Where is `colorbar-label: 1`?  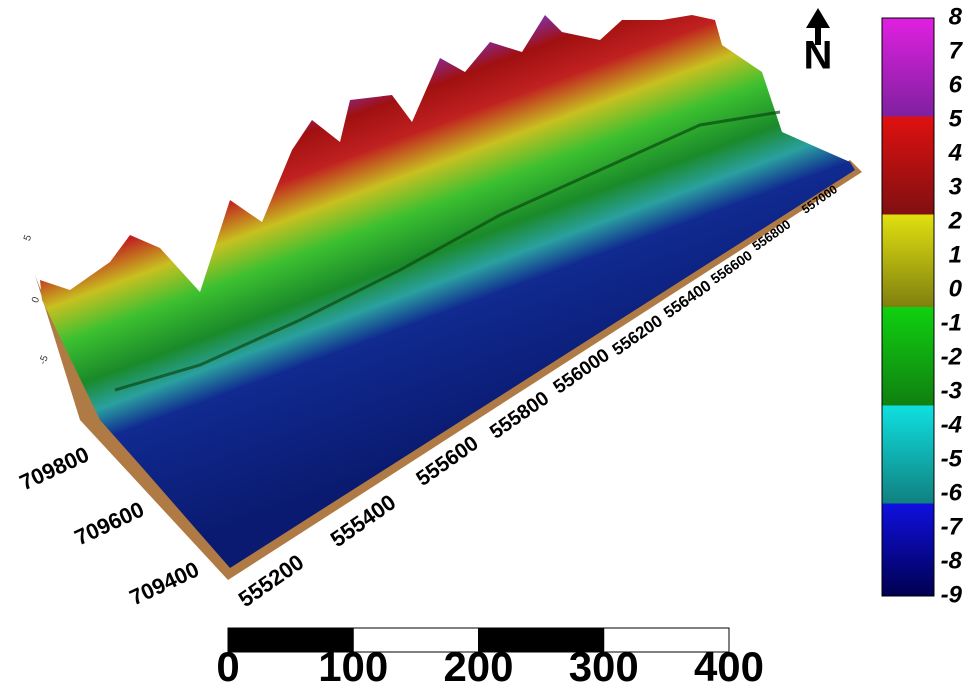 colorbar-label: 1 is located at coordinates (955, 254).